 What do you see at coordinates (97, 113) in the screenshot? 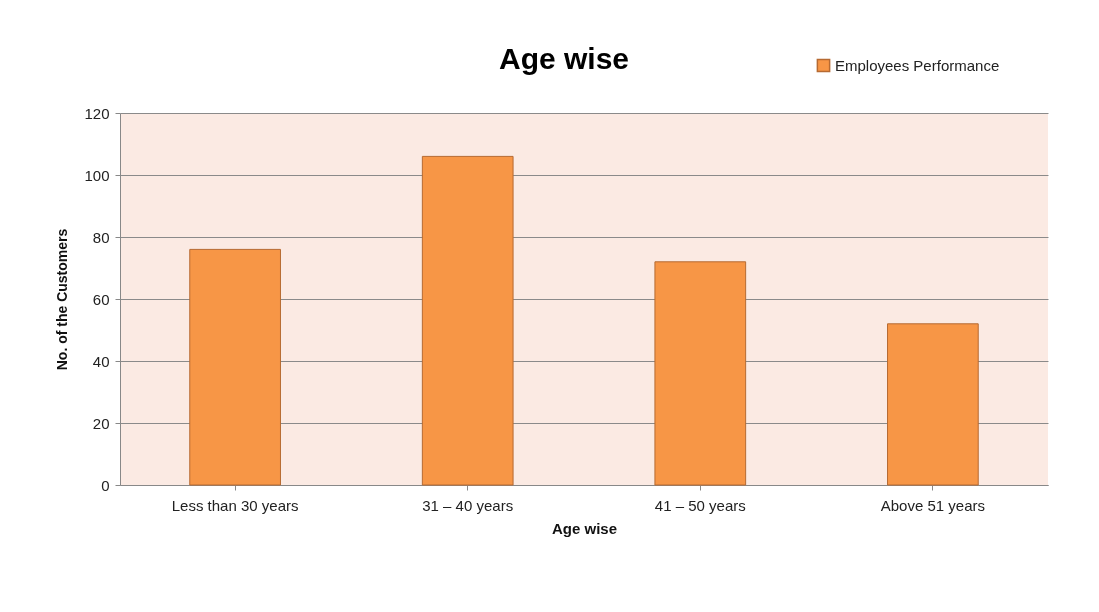
I see `y-tick-label: 120` at bounding box center [97, 113].